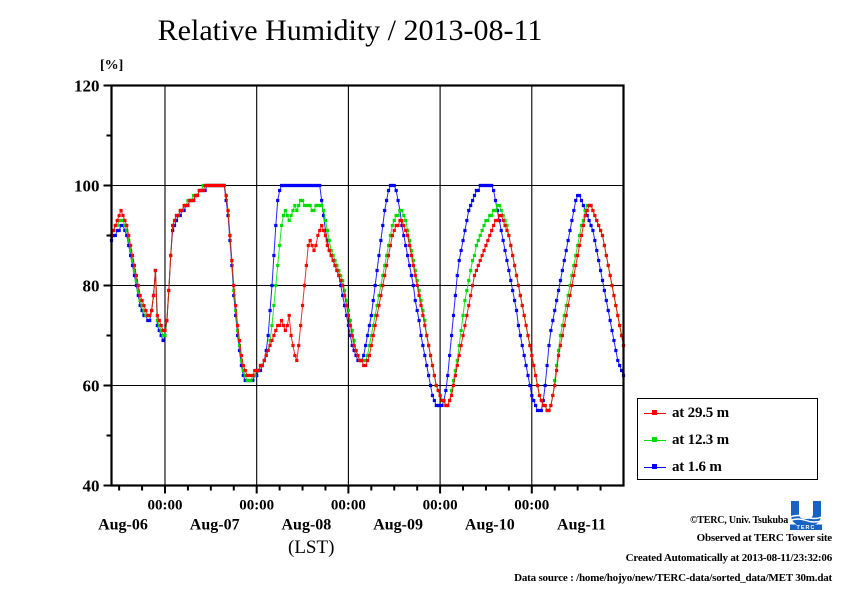 Image resolution: width=842 pixels, height=595 pixels. What do you see at coordinates (805, 527) in the screenshot?
I see `svg-text: TERC` at bounding box center [805, 527].